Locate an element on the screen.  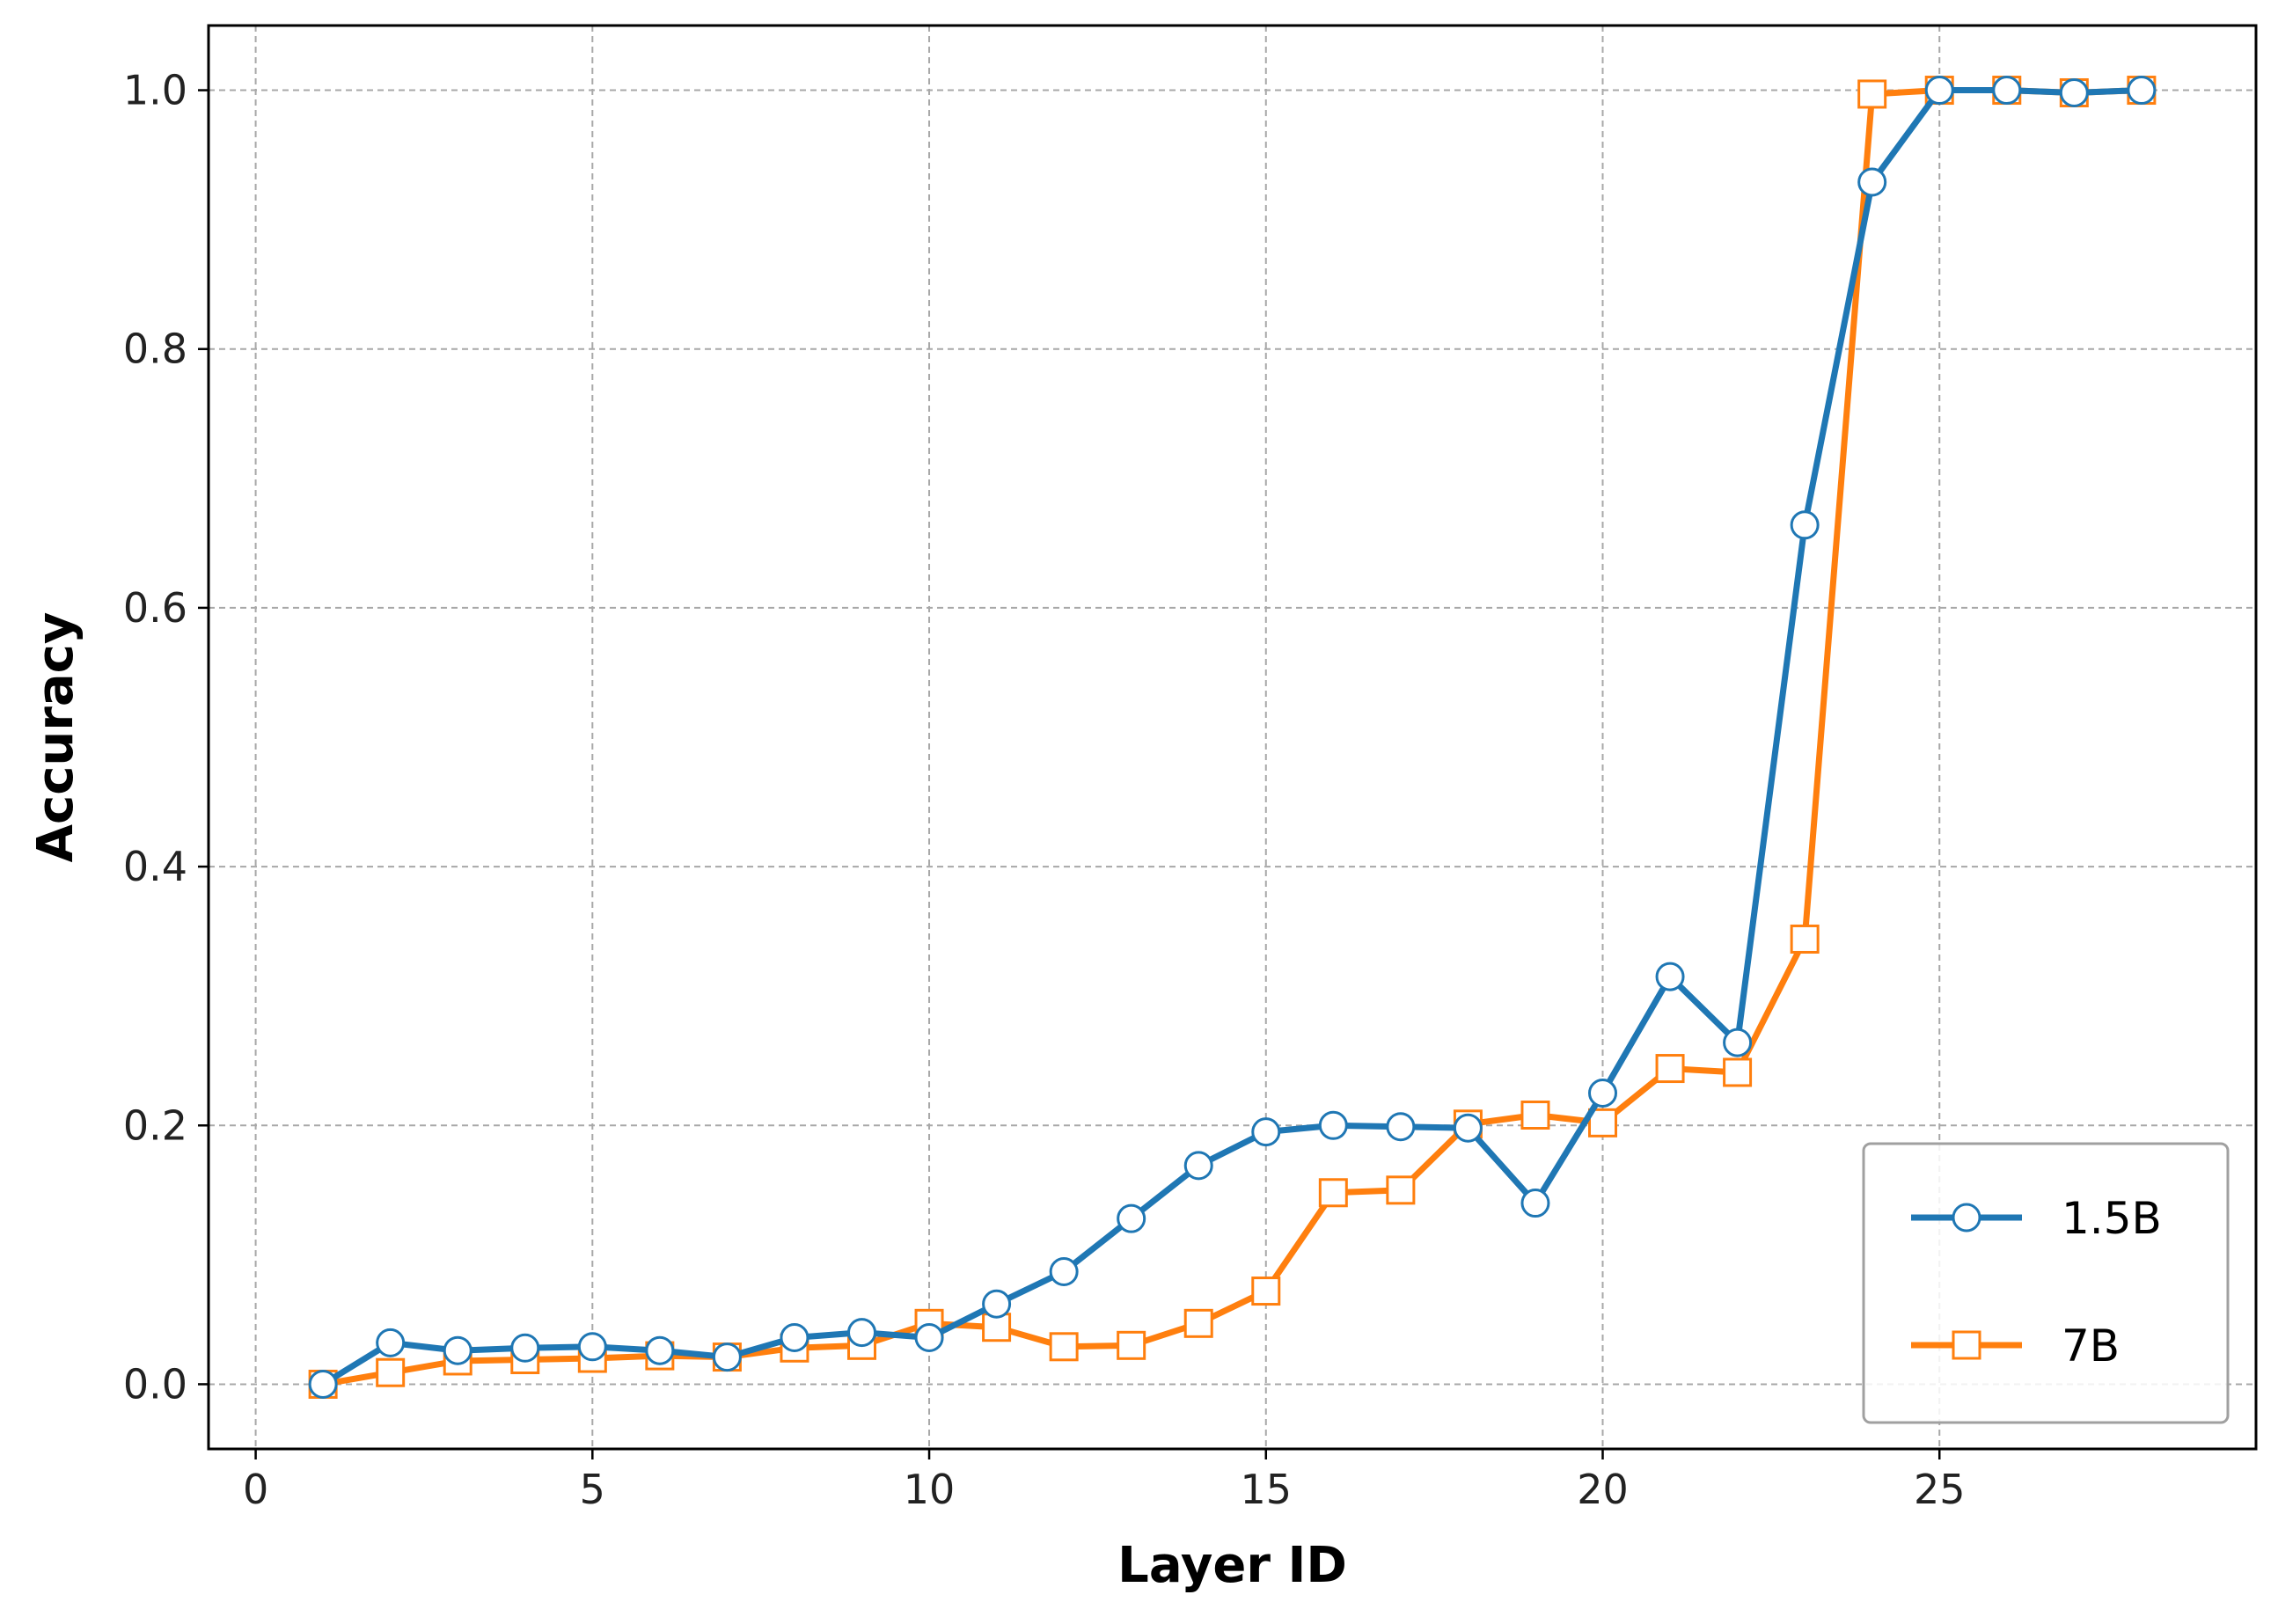
y-tick-label: 1.0 is located at coordinates (155, 90).